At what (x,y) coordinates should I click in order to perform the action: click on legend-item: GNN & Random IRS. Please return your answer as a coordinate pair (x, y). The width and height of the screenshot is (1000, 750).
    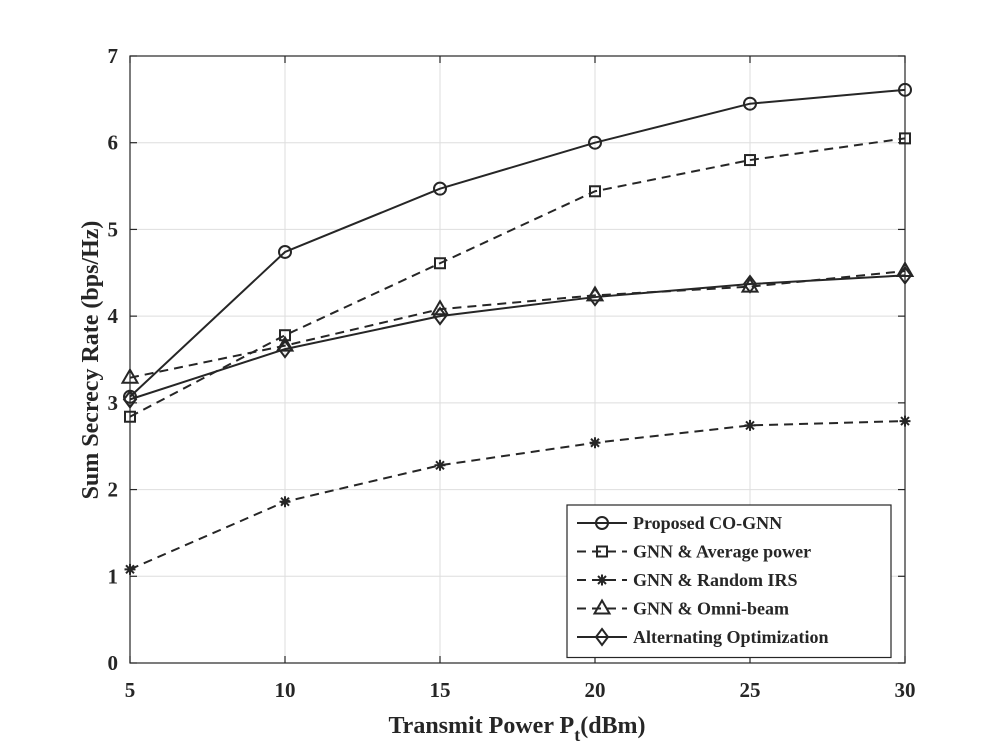
    Looking at the image, I should click on (687, 580).